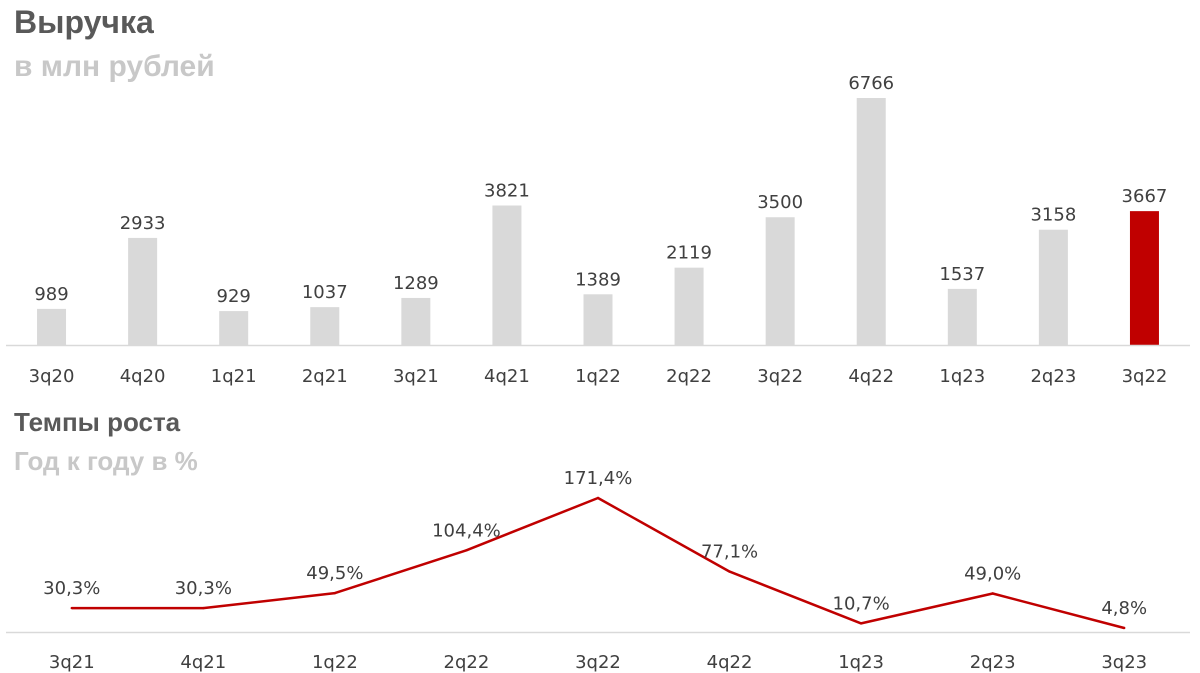 The image size is (1200, 673). I want to click on growth-x-tick-label: 2q22, so click(467, 662).